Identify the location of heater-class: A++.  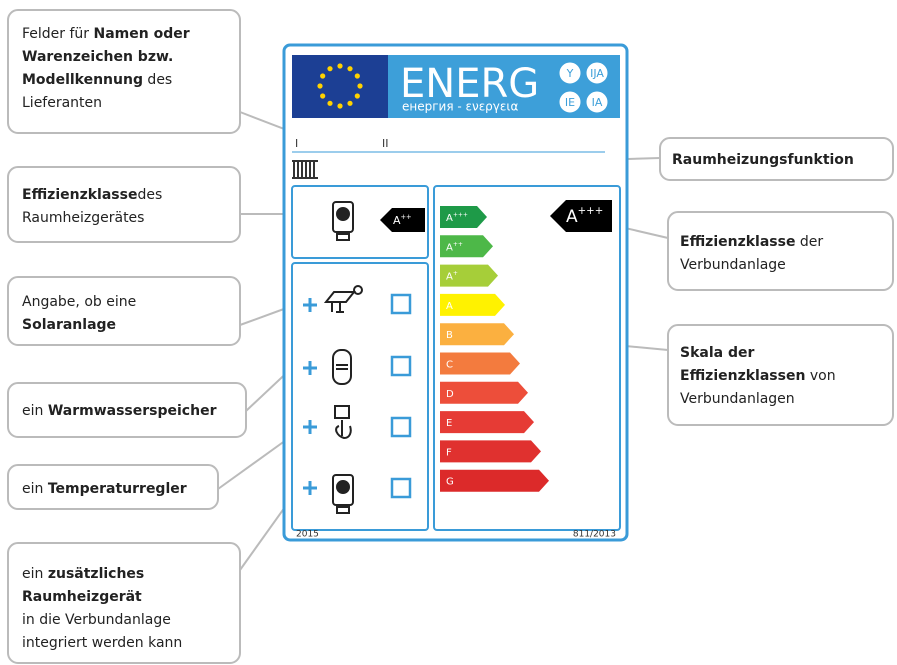
(402, 220).